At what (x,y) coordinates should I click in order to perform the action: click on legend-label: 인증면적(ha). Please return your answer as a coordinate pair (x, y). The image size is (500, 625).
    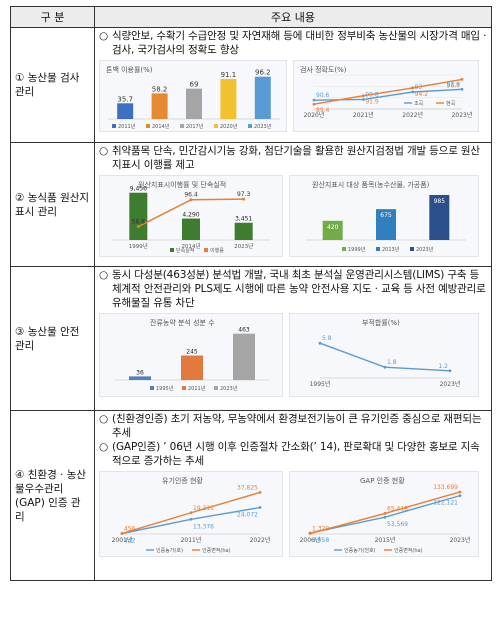
    Looking at the image, I should click on (216, 550).